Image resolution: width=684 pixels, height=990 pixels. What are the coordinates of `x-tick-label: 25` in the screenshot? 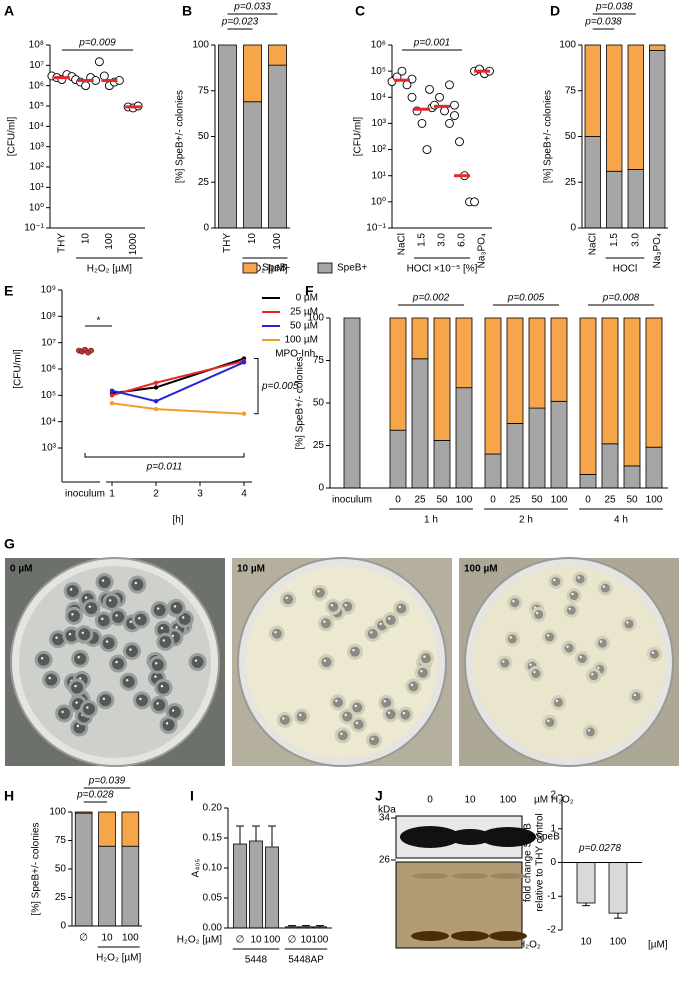 It's located at (420, 500).